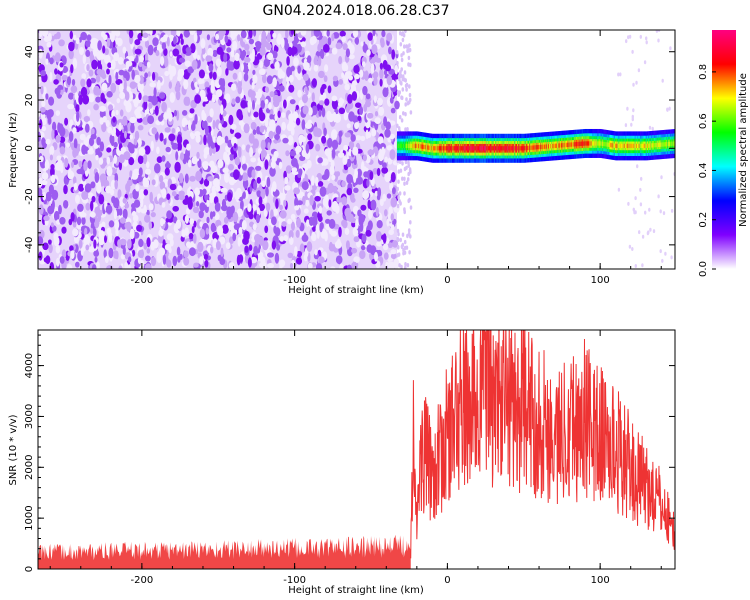 The width and height of the screenshot is (750, 600). What do you see at coordinates (29, 416) in the screenshot?
I see `y-tick-label: 3000` at bounding box center [29, 416].